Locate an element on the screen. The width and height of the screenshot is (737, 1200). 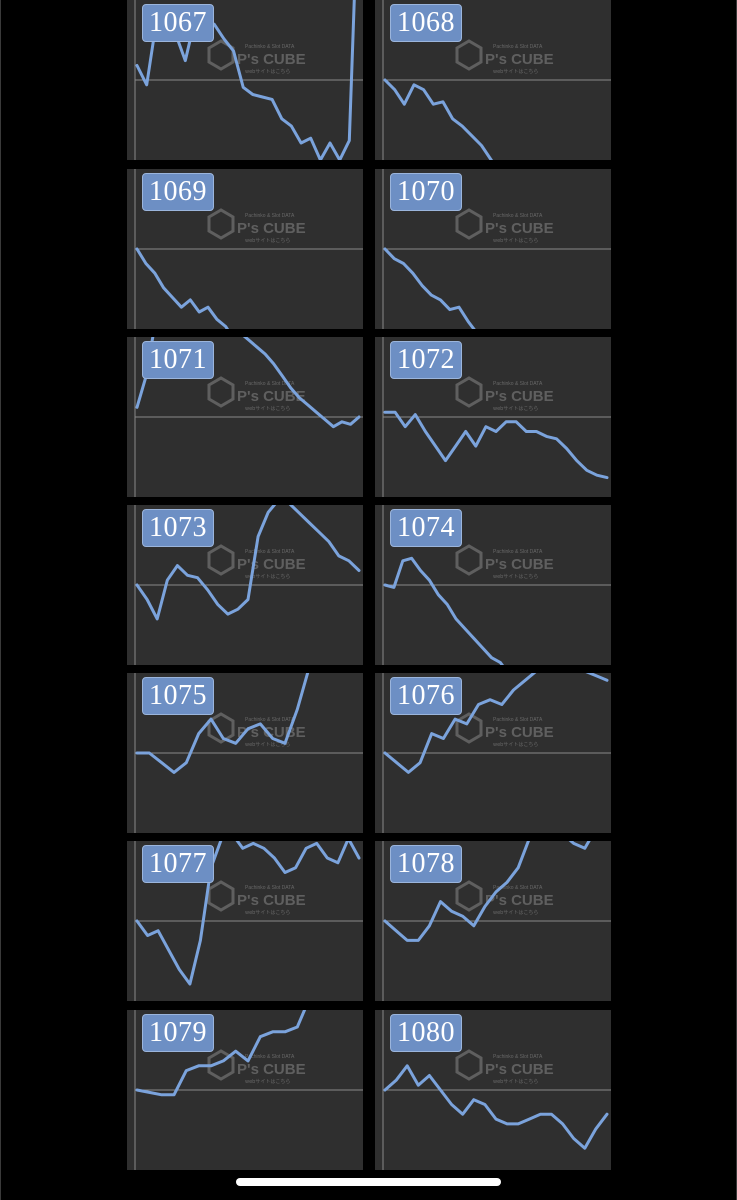
machine-number-badge: 1078 is located at coordinates (426, 864).